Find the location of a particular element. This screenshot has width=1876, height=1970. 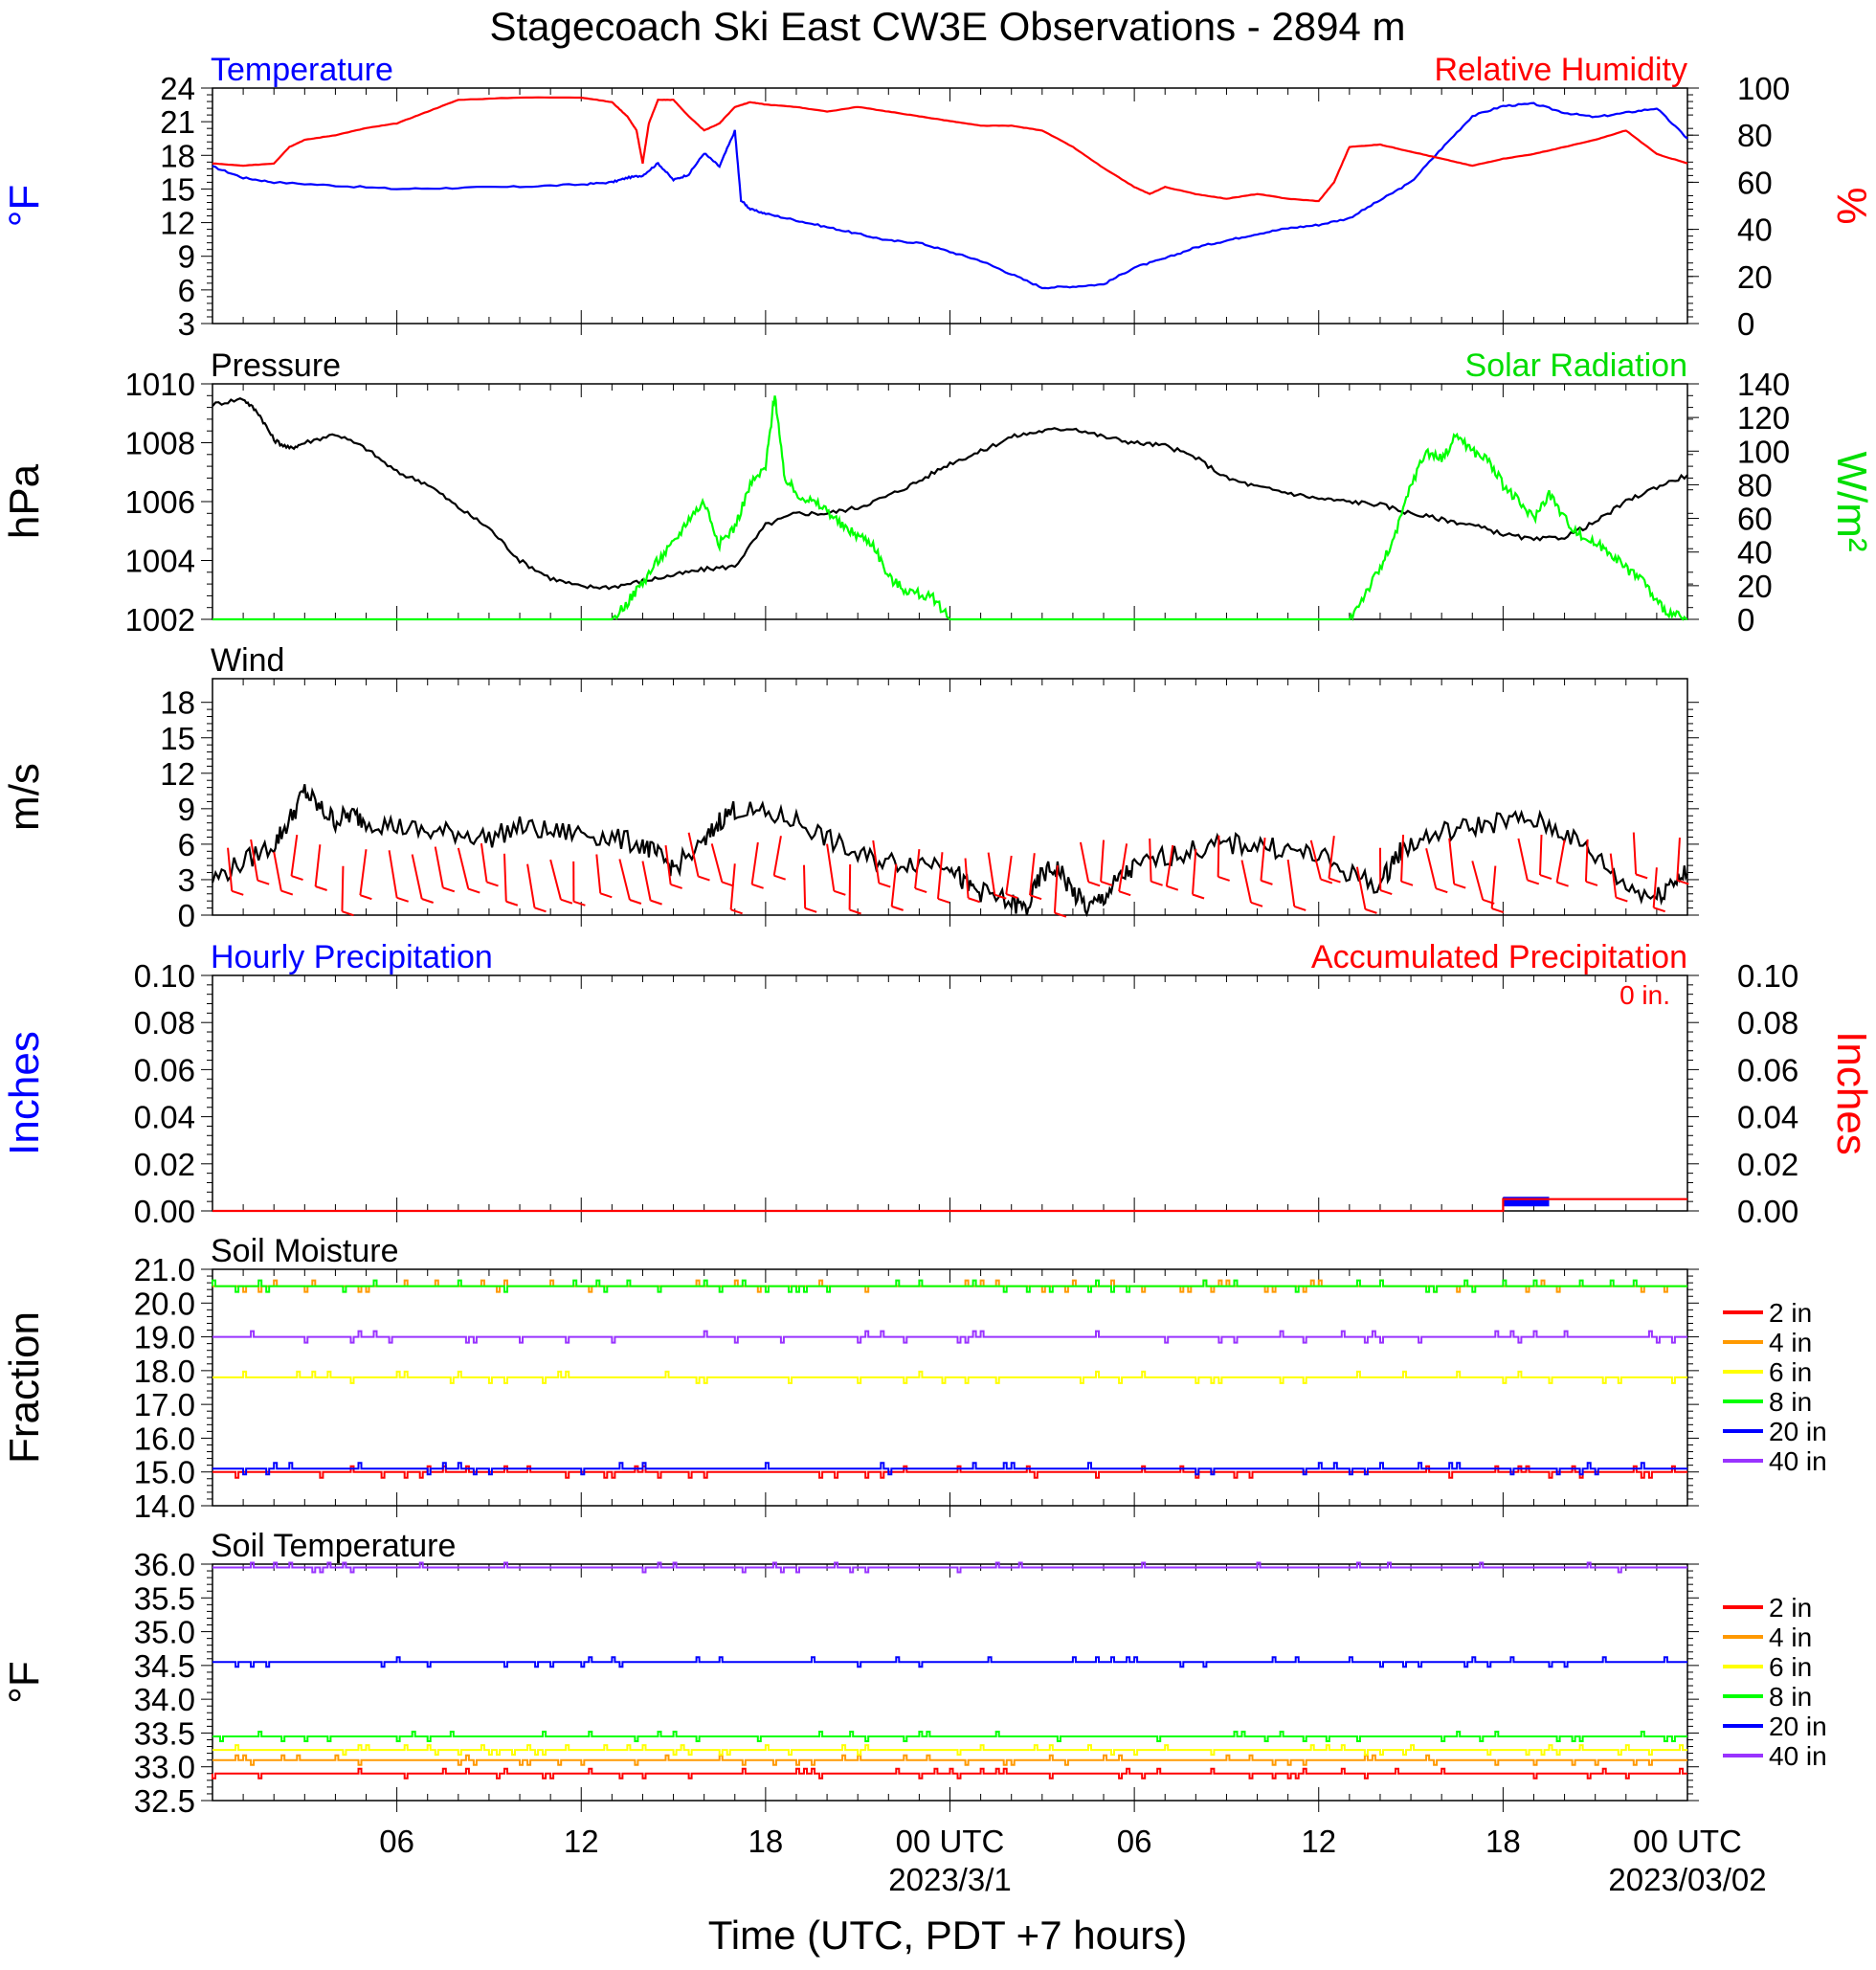

y-axis-label-left: m/s is located at coordinates (24, 797).